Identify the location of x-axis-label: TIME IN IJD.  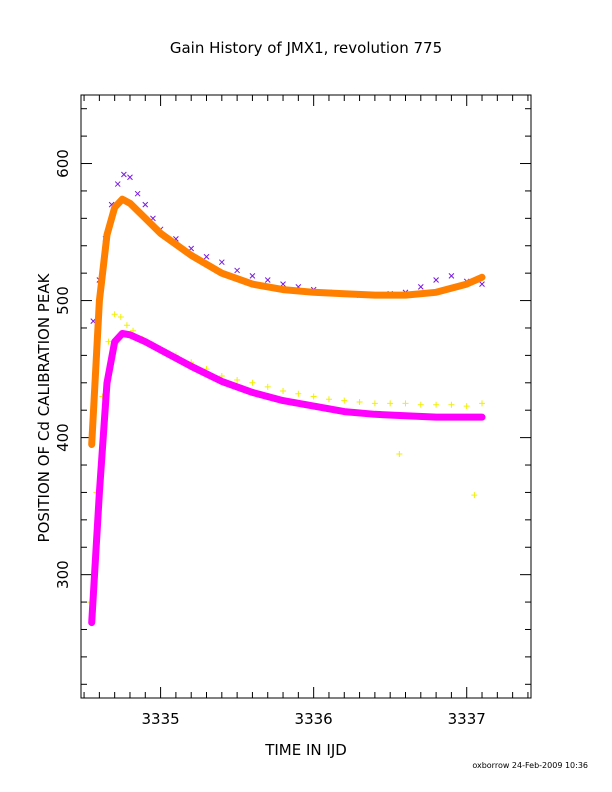
(305, 750).